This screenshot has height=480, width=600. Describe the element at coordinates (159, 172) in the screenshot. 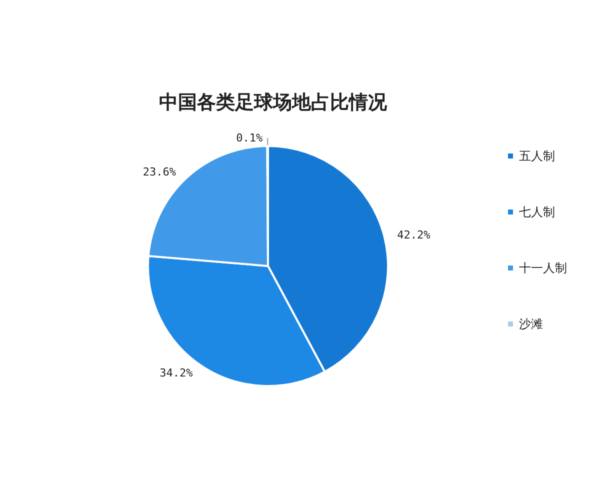

I see `data-label: 23.6%` at that location.